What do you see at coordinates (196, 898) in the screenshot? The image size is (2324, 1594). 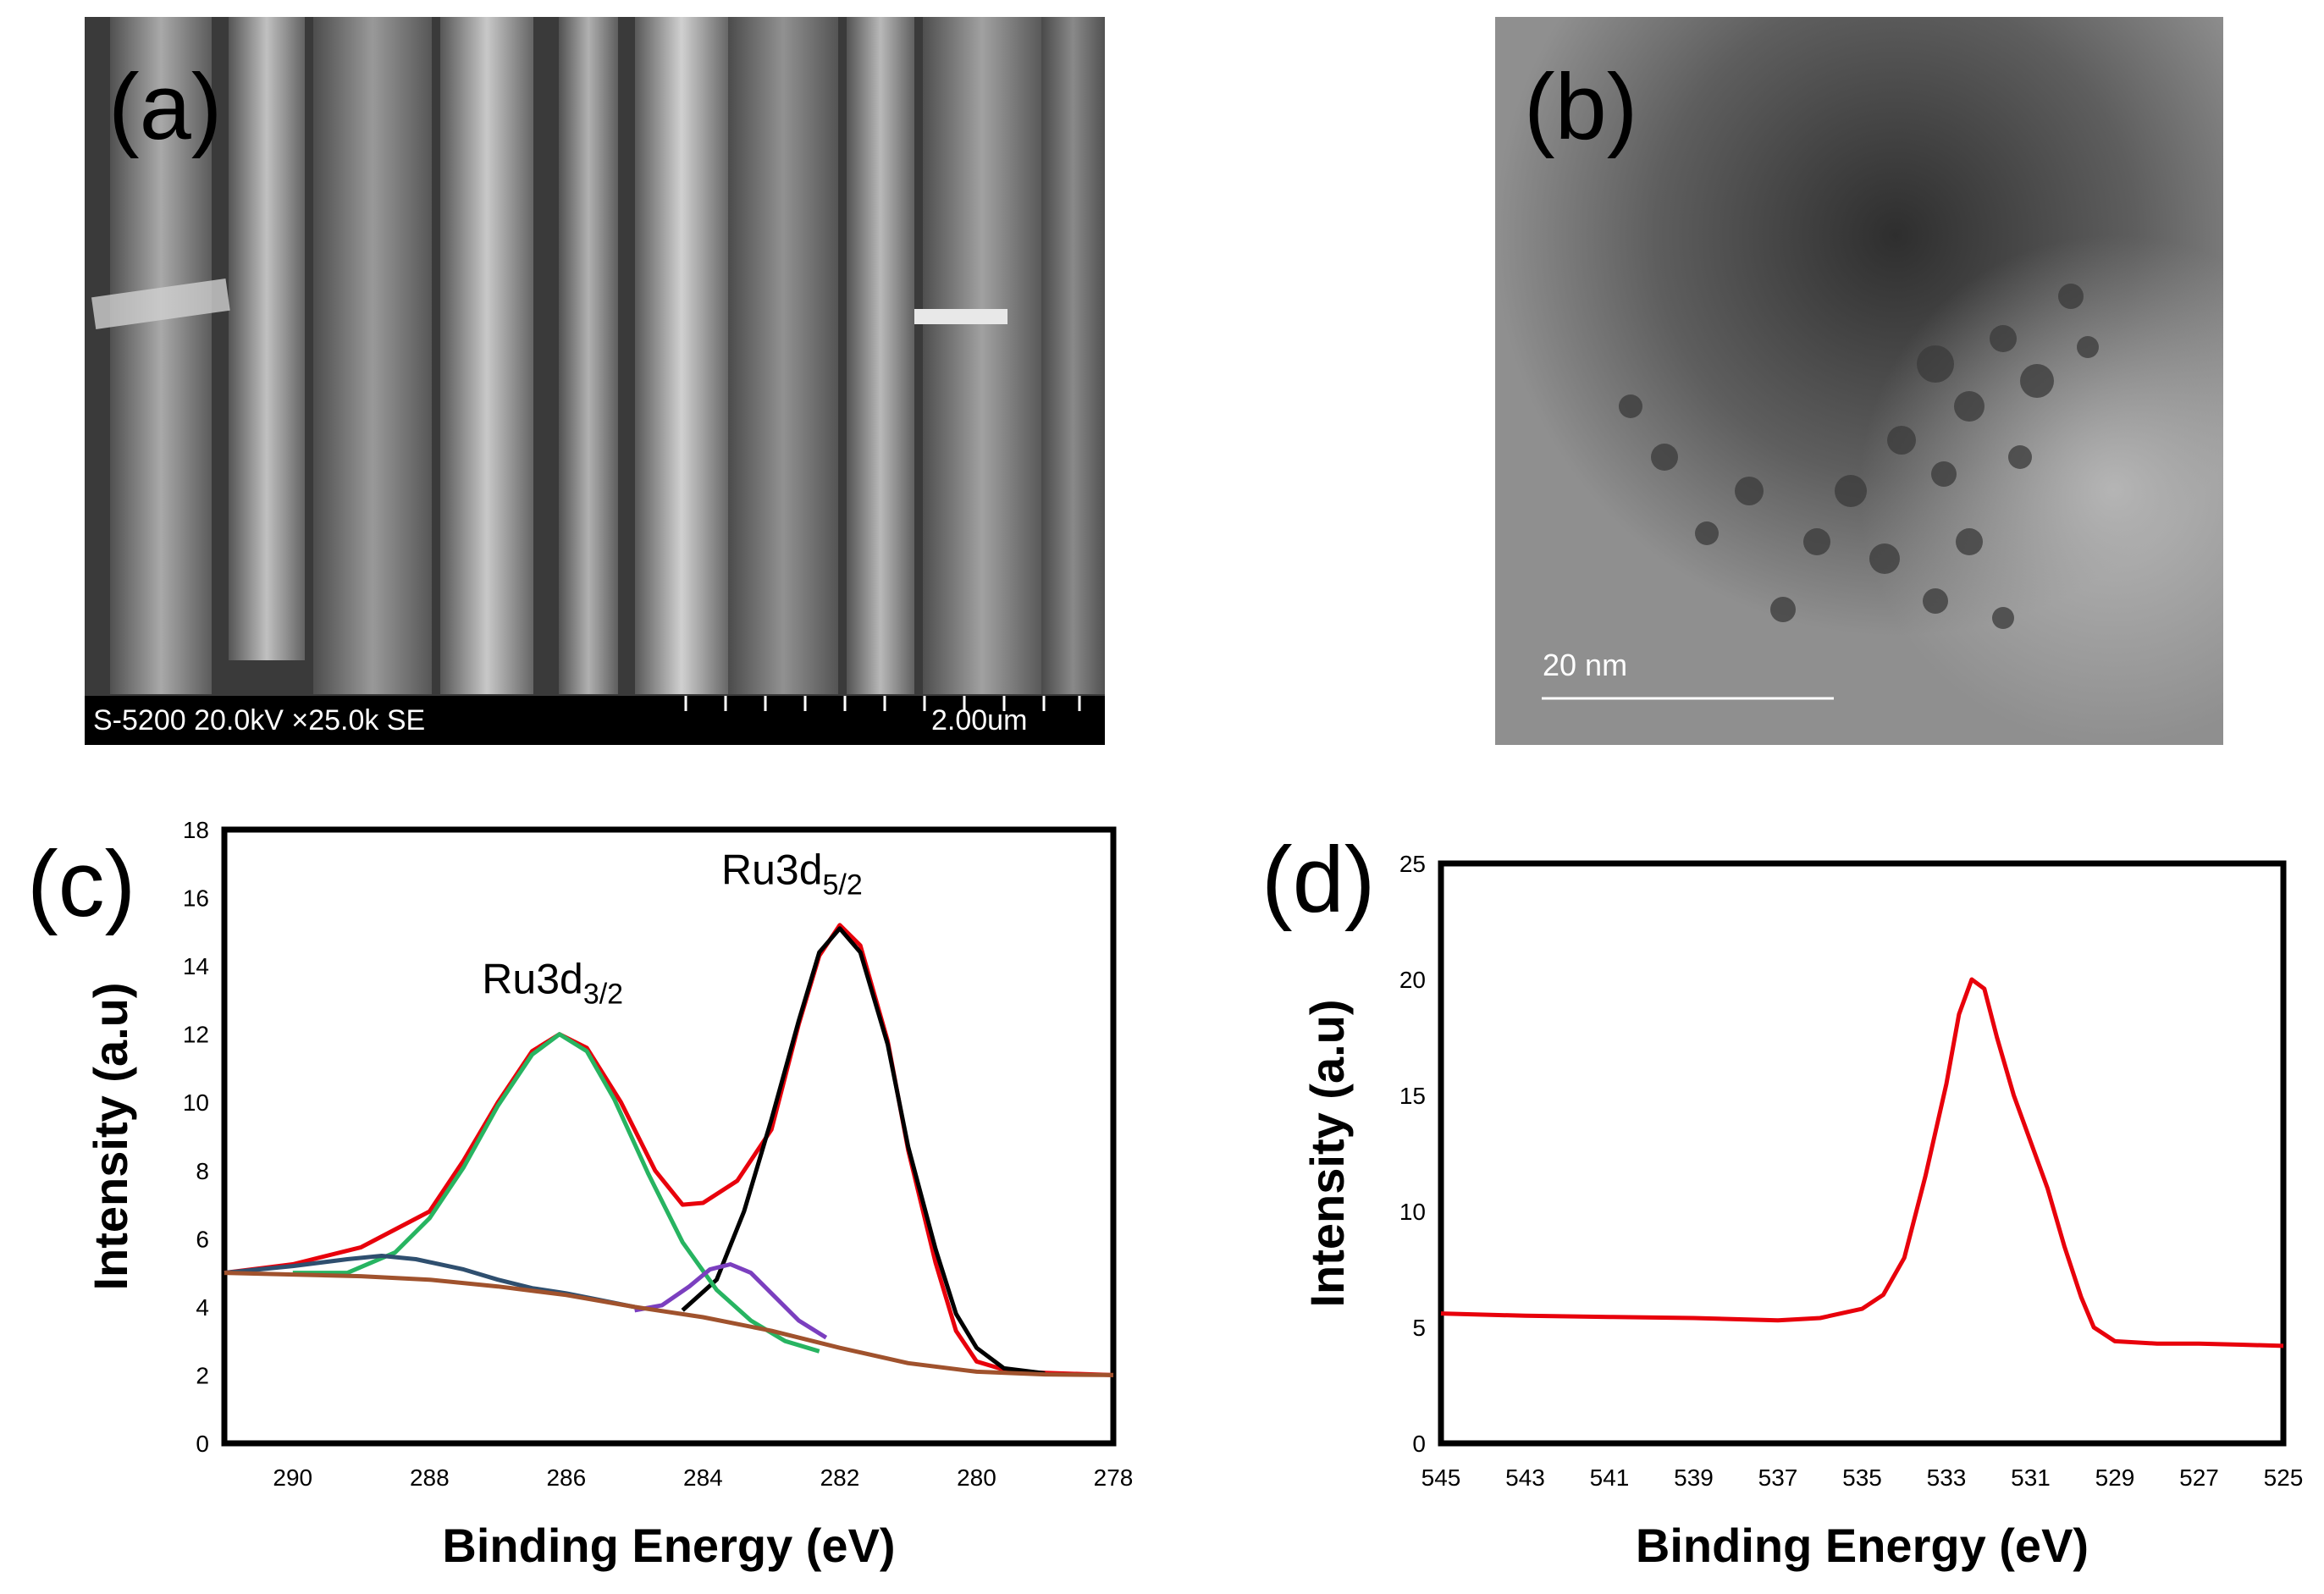 I see `y-tick-label: 16` at bounding box center [196, 898].